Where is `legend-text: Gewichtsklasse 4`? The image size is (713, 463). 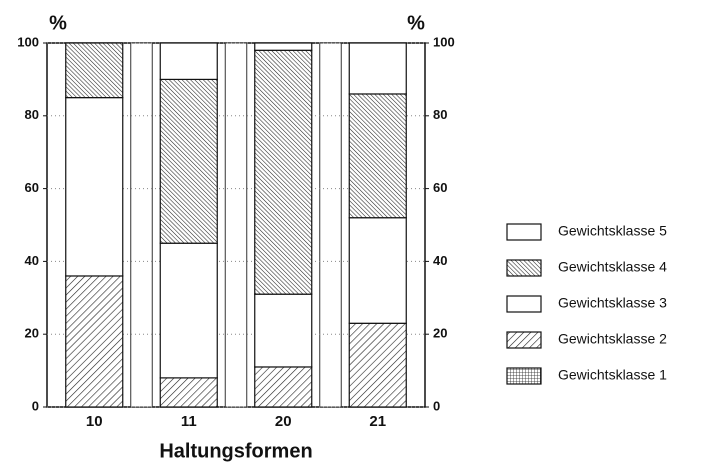 legend-text: Gewichtsklasse 4 is located at coordinates (612, 267).